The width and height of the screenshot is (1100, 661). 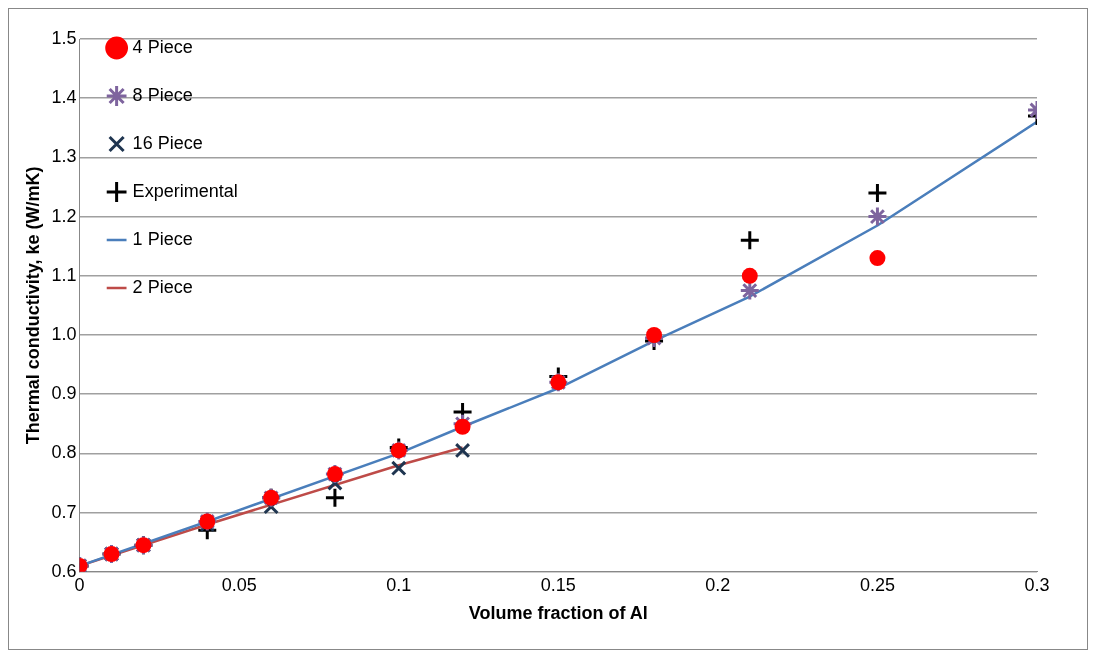 I want to click on x-tick-label: 0.2, so click(x=718, y=584).